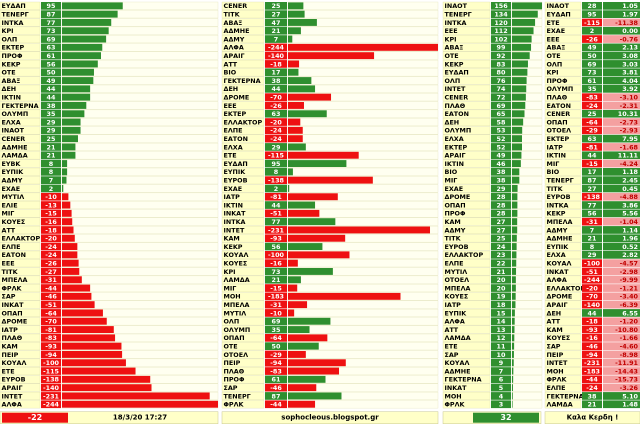 This screenshot has height=430, width=640. What do you see at coordinates (276, 172) in the screenshot?
I see `value: 8` at bounding box center [276, 172].